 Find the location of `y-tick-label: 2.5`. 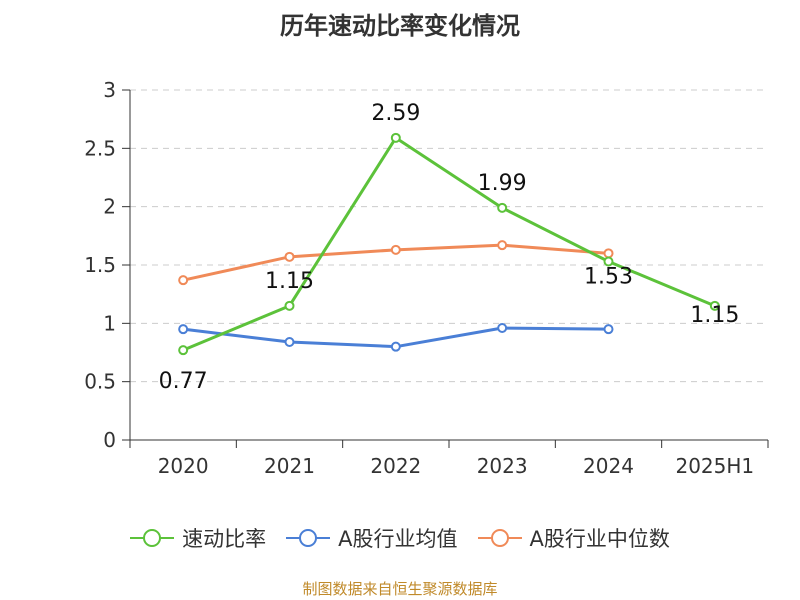

y-tick-label: 2.5 is located at coordinates (100, 148).